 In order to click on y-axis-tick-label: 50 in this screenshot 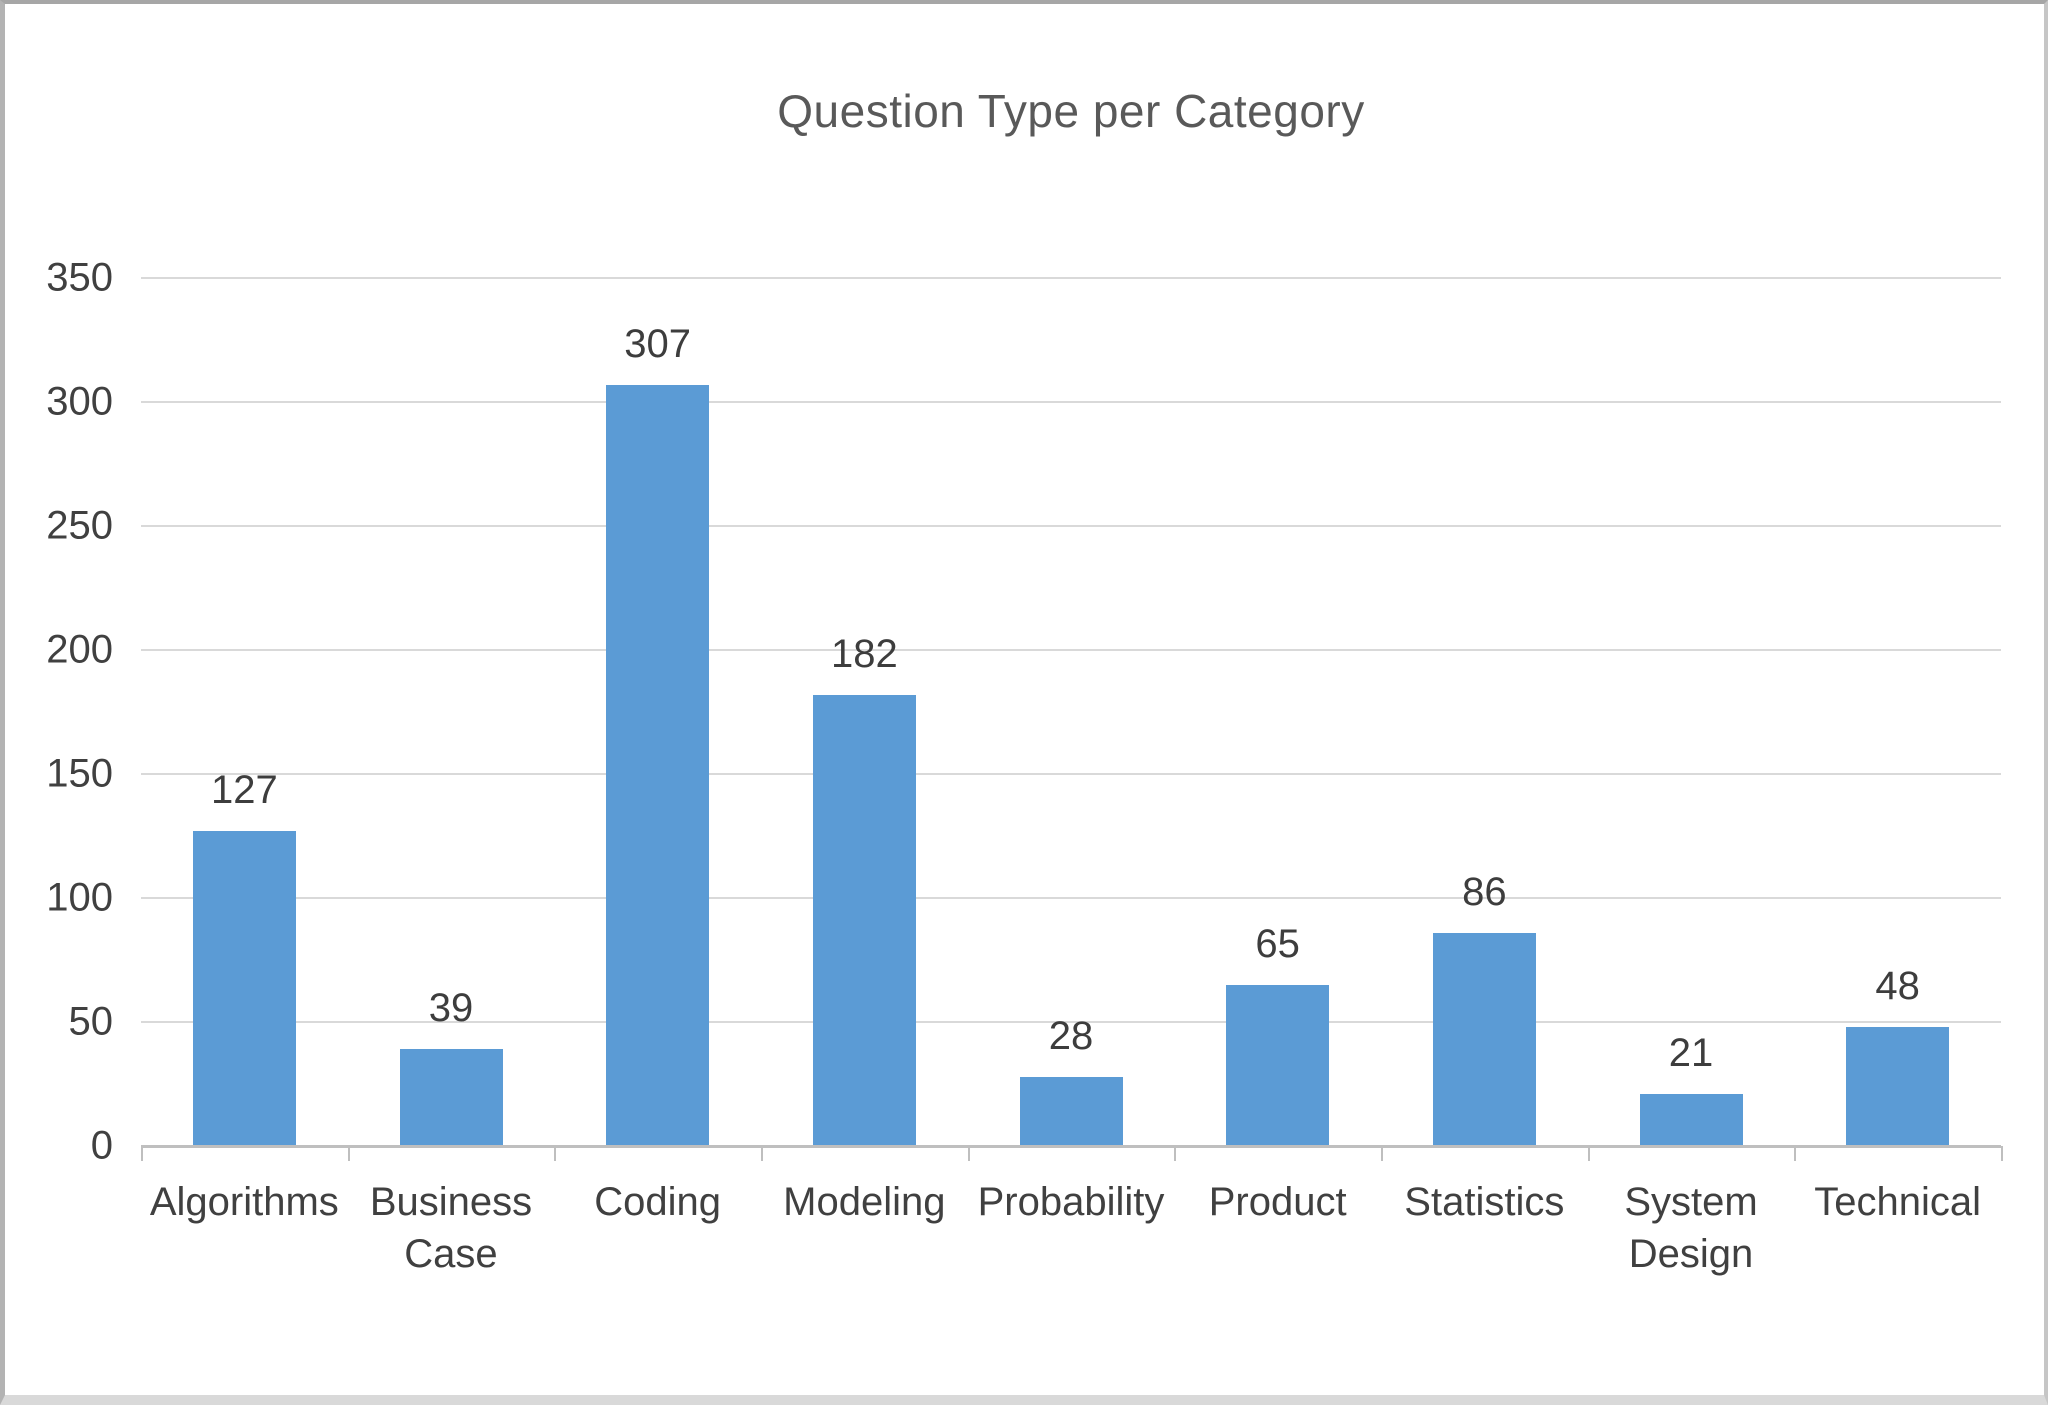, I will do `click(91, 1021)`.